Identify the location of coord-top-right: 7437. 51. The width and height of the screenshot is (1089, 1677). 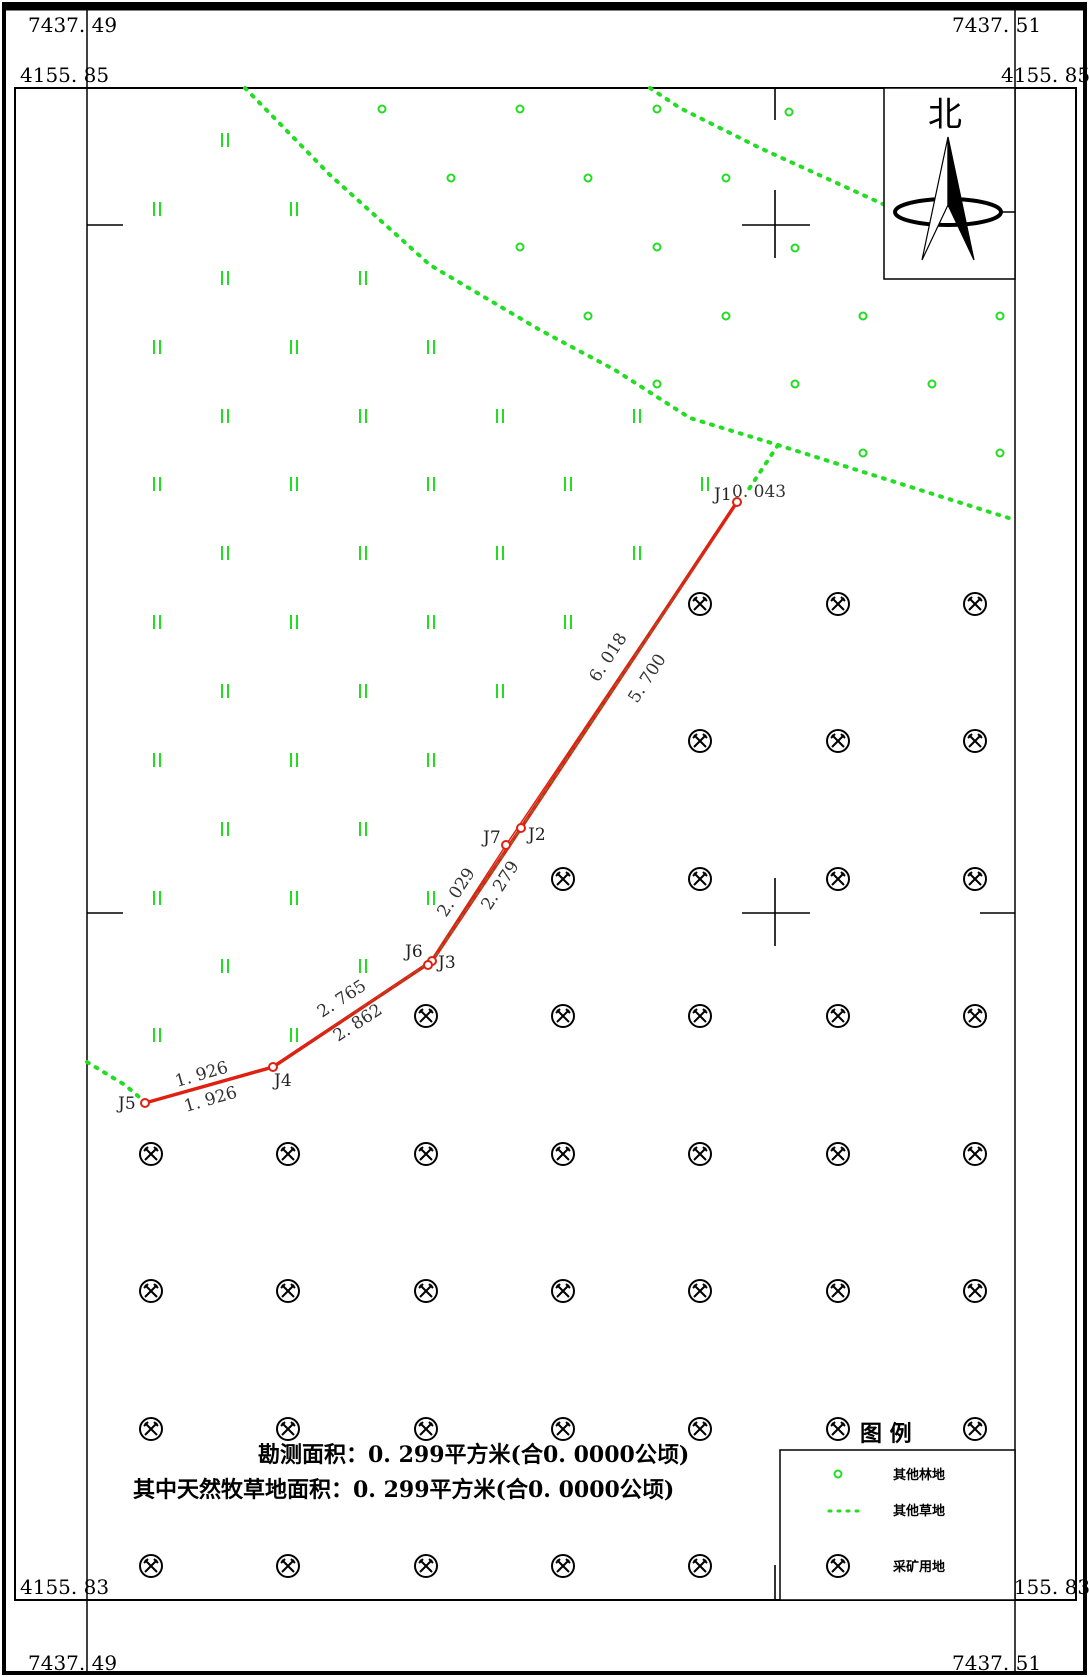
(996, 25).